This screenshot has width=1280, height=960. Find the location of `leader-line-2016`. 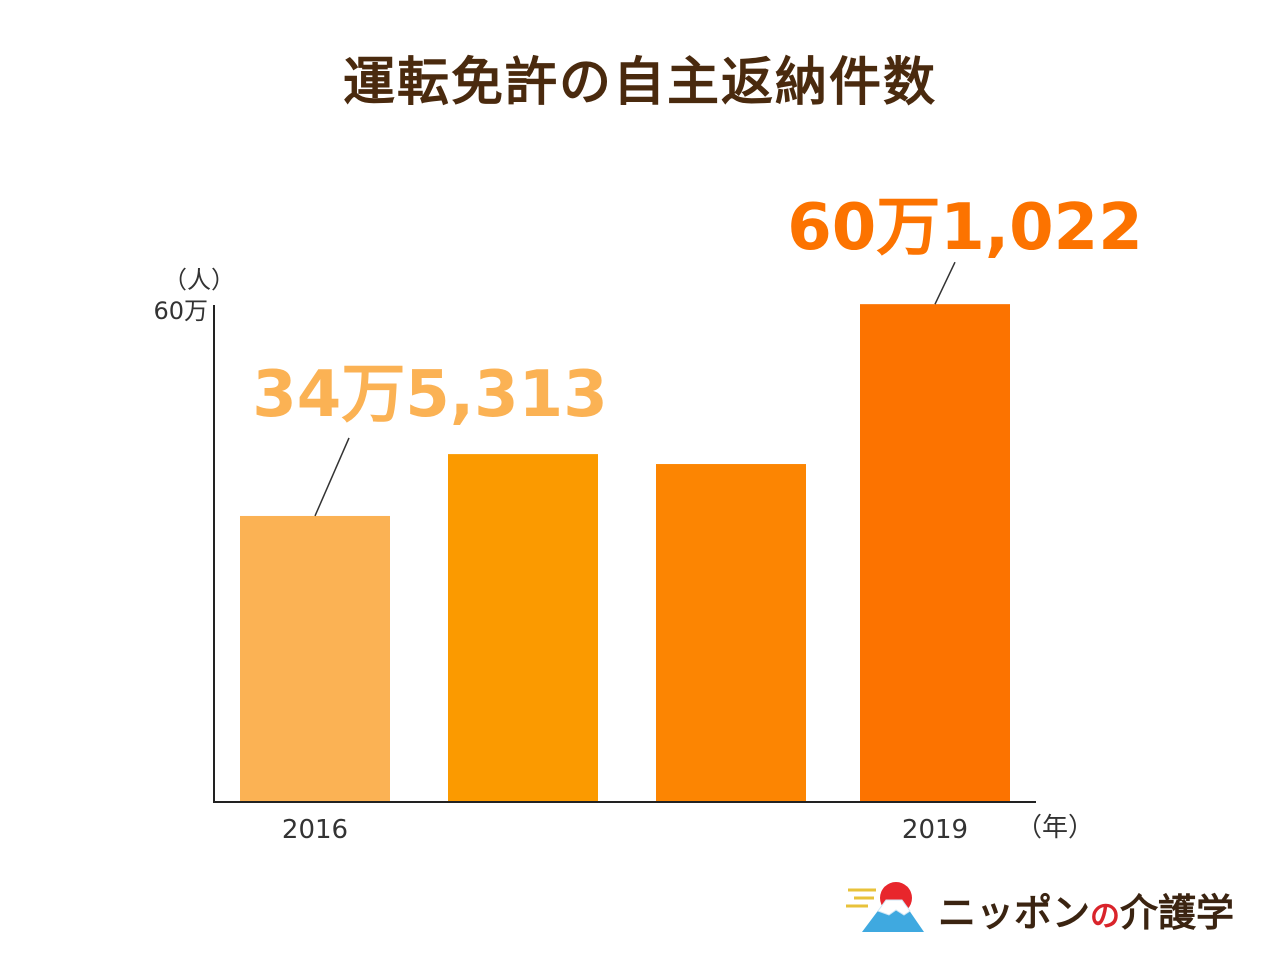

leader-line-2016 is located at coordinates (332, 477).